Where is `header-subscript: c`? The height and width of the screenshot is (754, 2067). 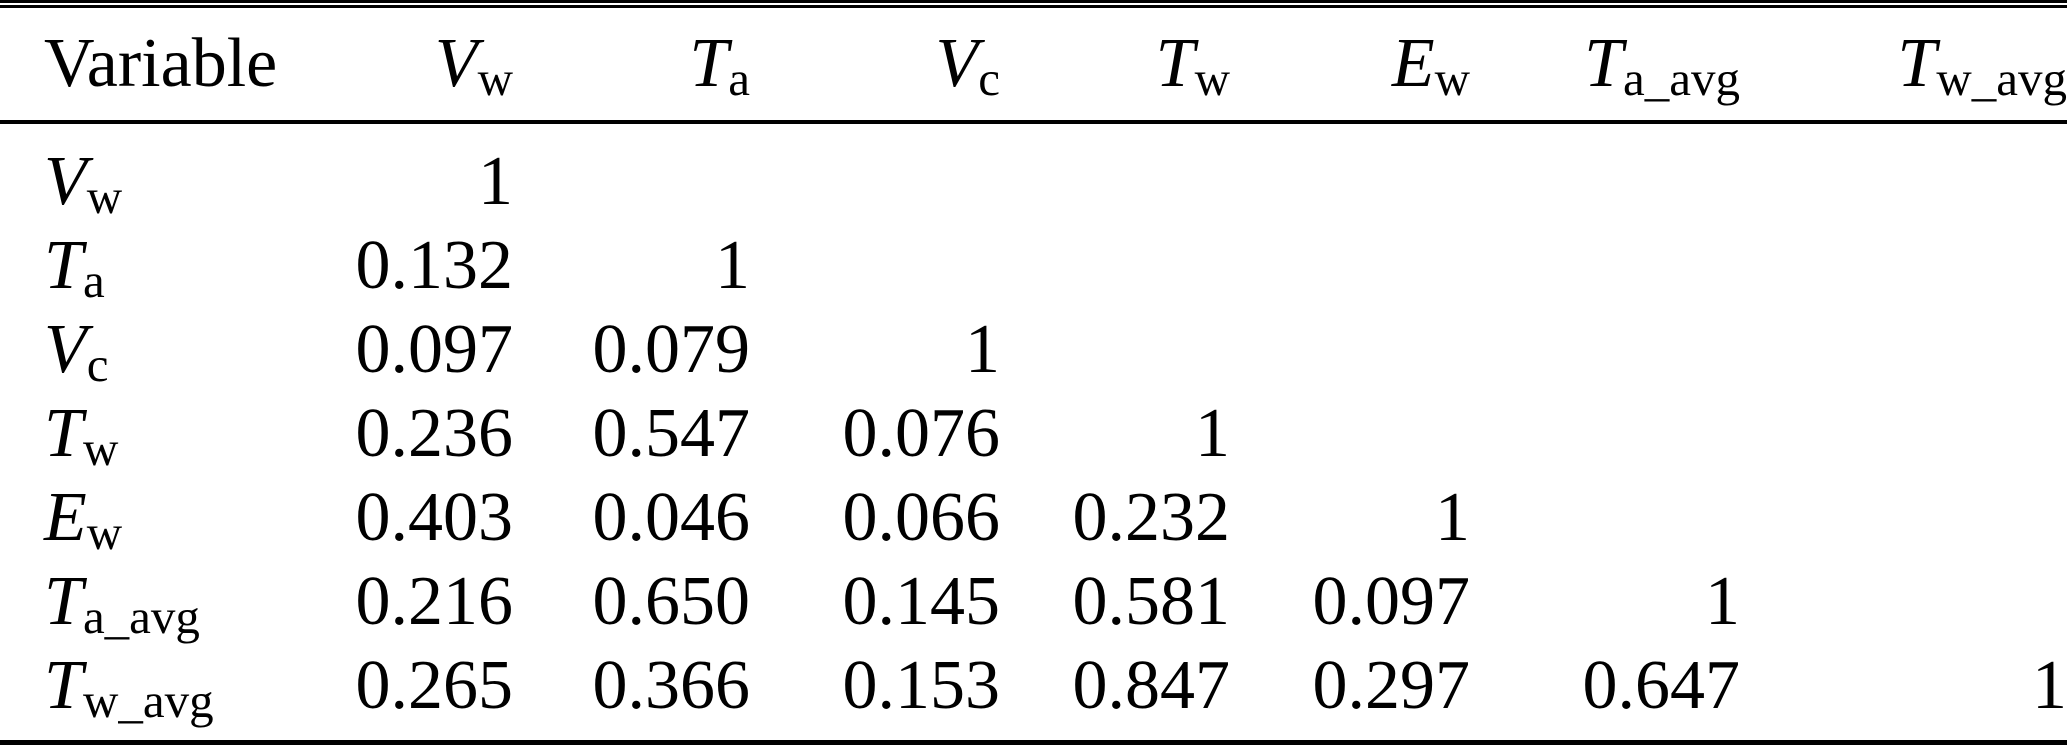
header-subscript: c is located at coordinates (989, 78).